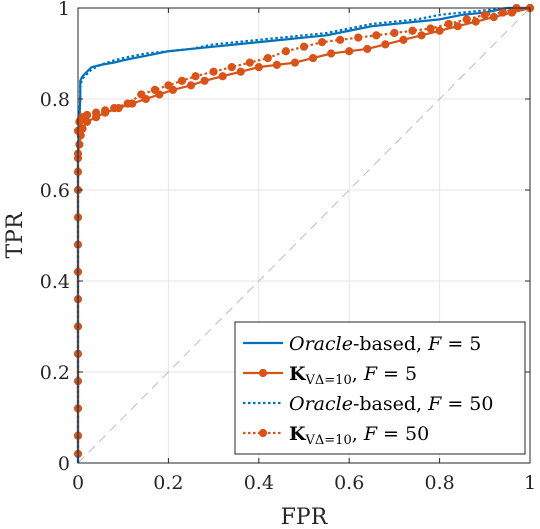 This screenshot has width=540, height=529. I want to click on legend-box, so click(380, 388).